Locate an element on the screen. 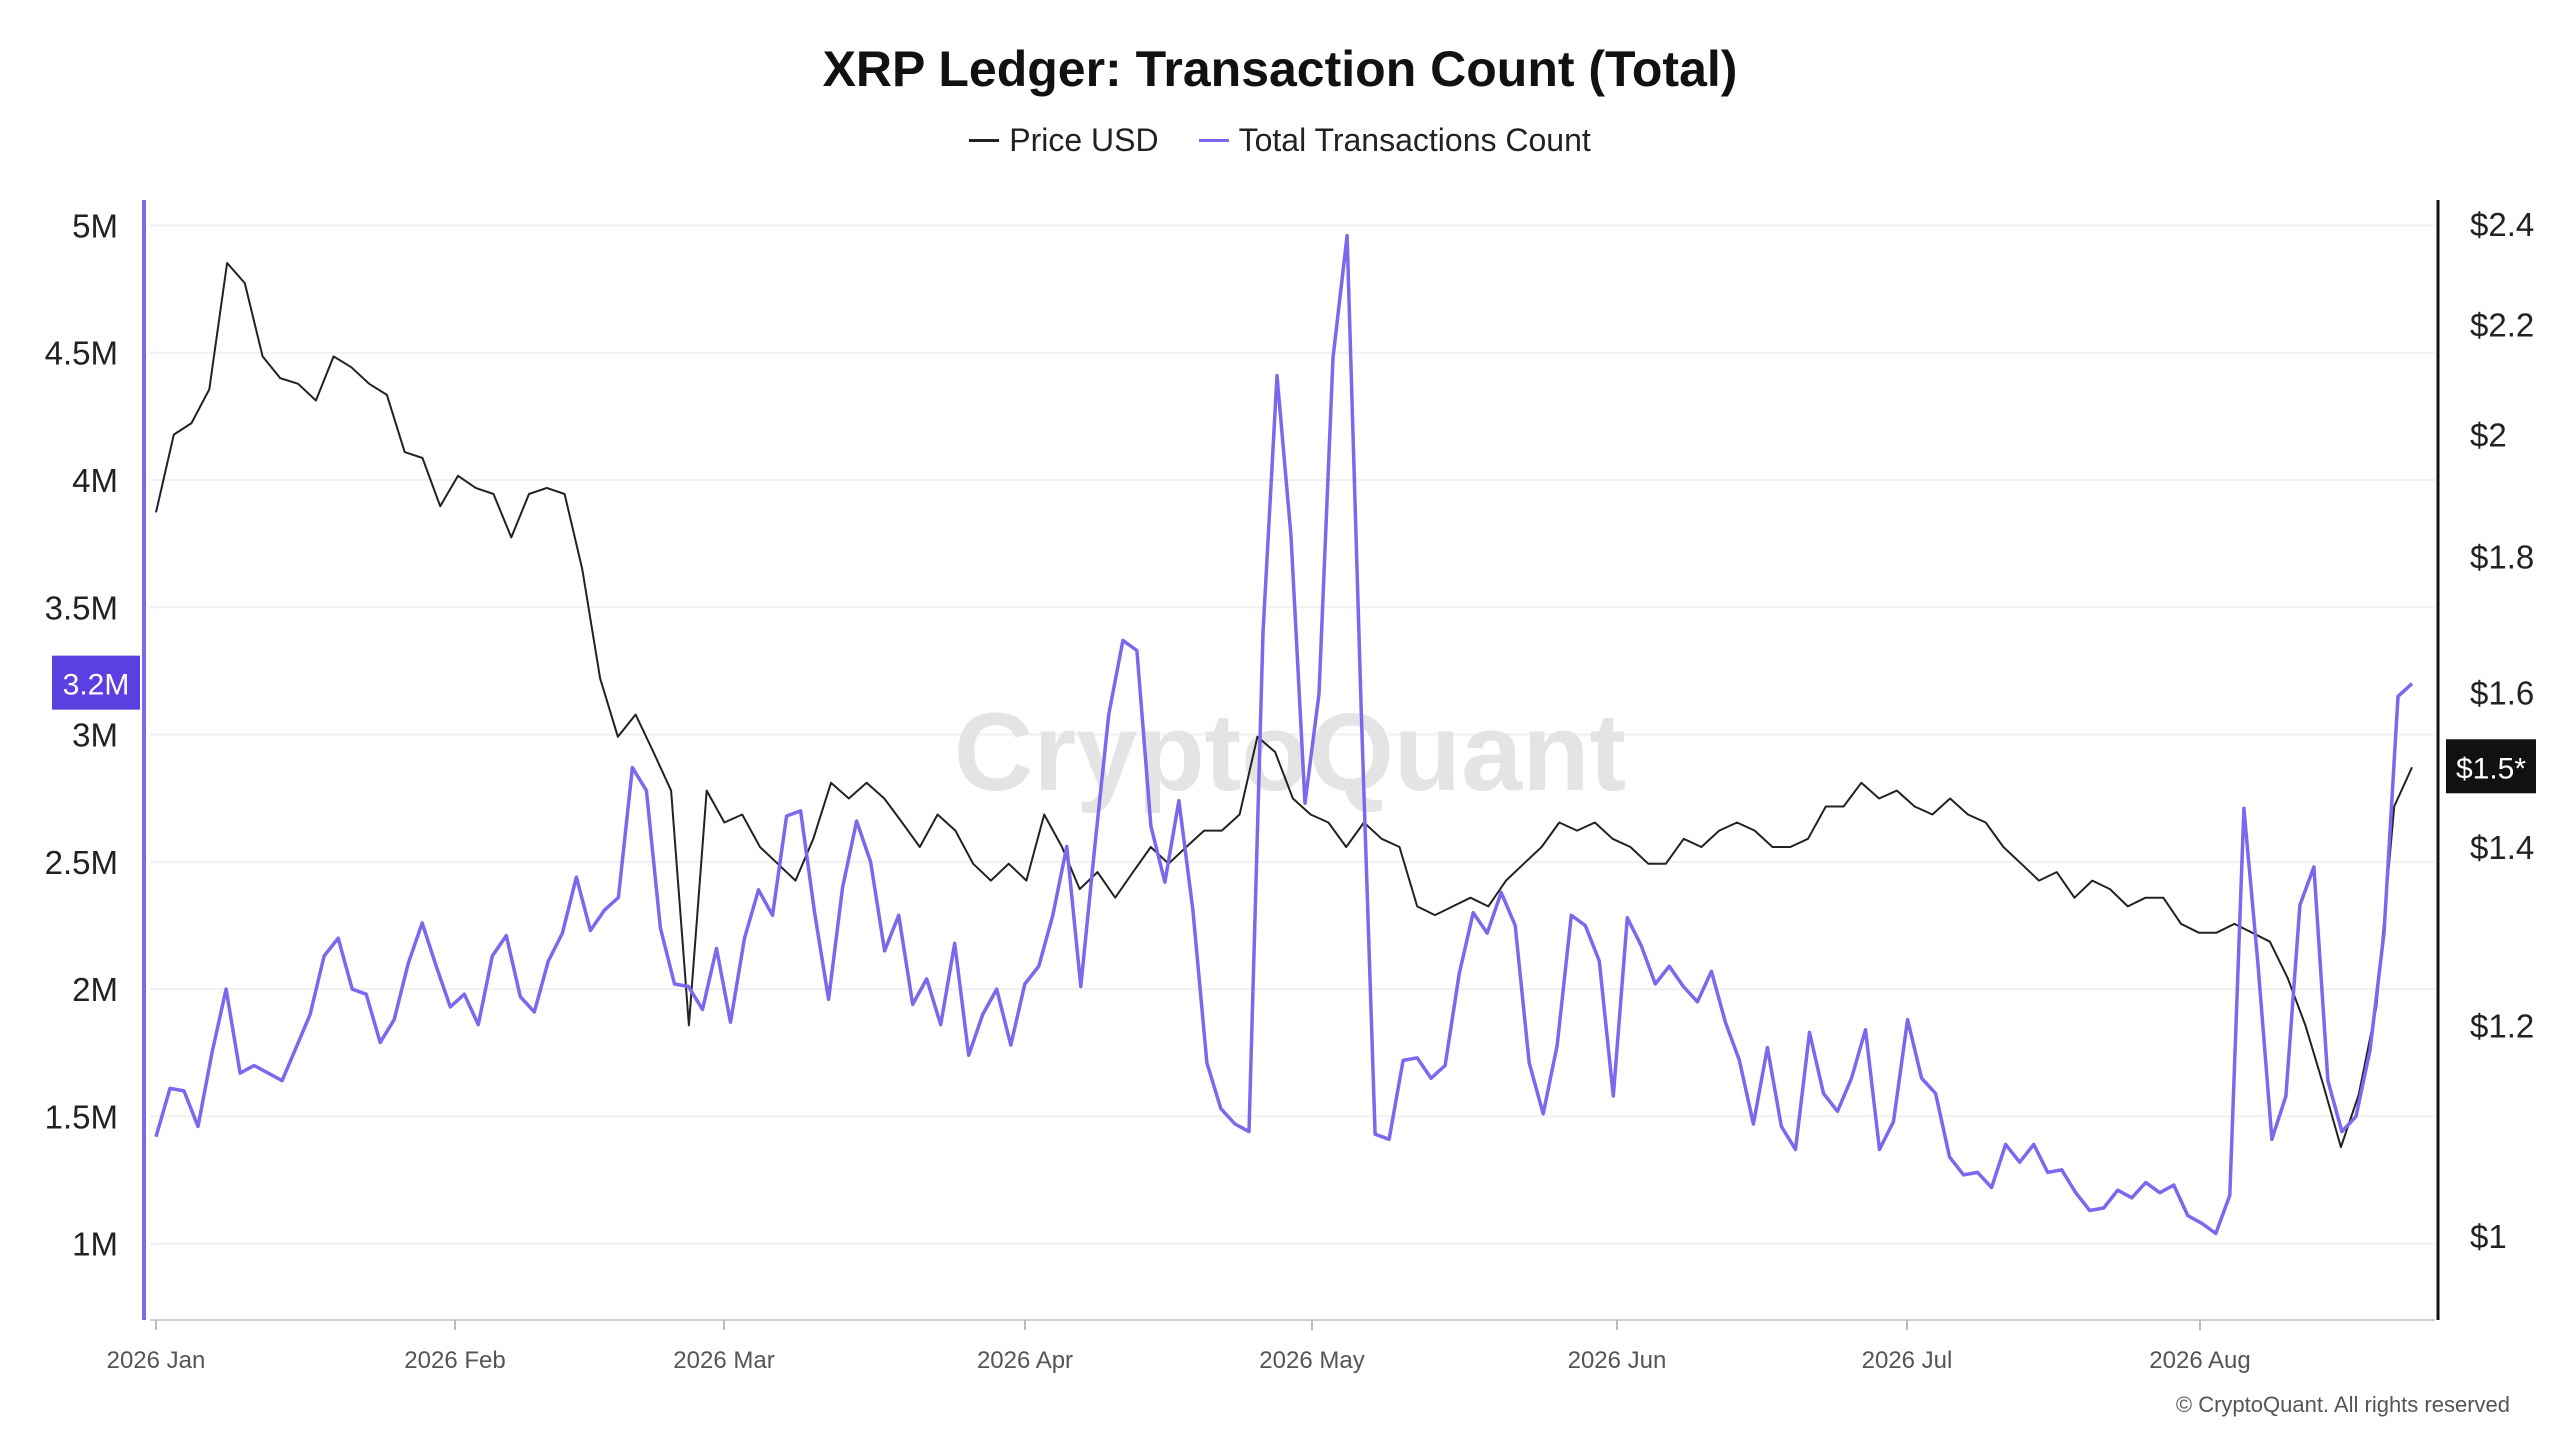 The image size is (2560, 1440). legend-label-transactions: Total Transactions Count is located at coordinates (1414, 140).